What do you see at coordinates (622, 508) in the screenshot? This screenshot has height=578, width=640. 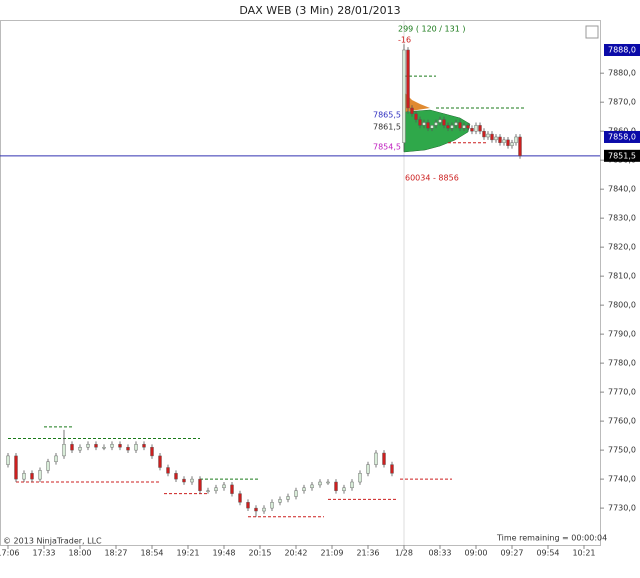 I see `y-tick-label: 7730,0` at bounding box center [622, 508].